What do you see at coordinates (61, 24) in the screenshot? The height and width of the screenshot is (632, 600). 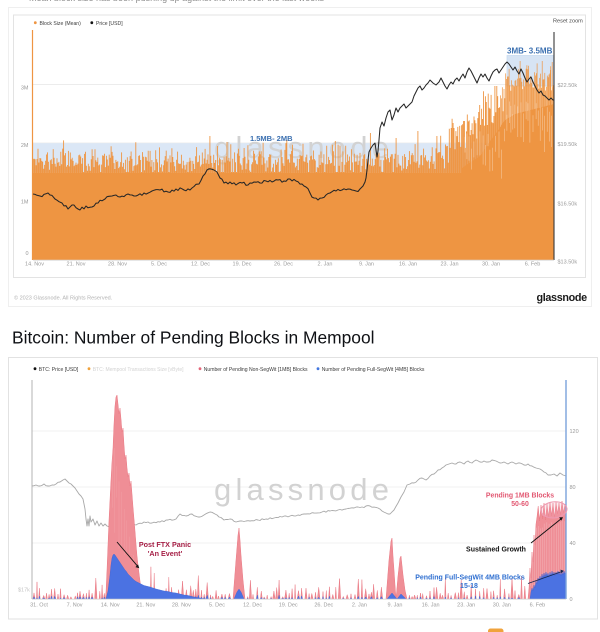 I see `svg-text: Block Size (Mean)` at bounding box center [61, 24].